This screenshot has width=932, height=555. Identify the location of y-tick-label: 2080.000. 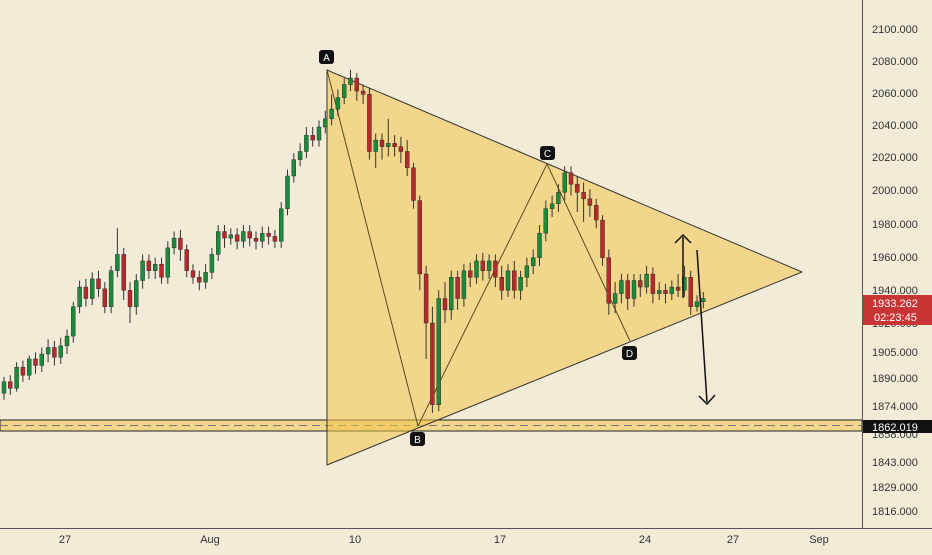
(895, 62).